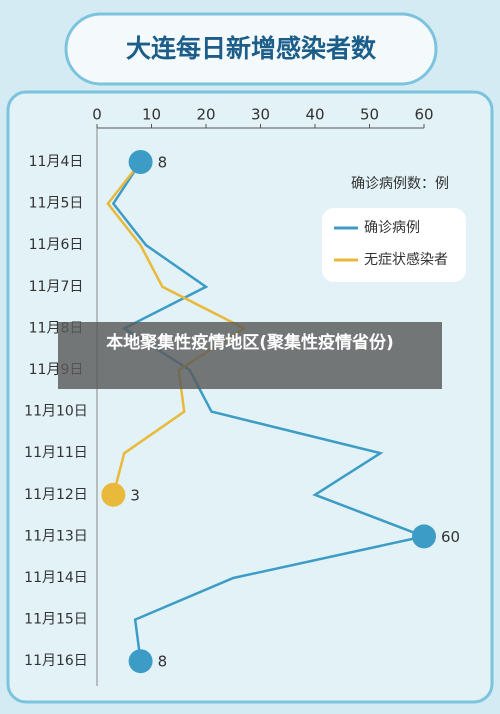 This screenshot has height=714, width=500. I want to click on y-tick-label: 11月15日, so click(56, 620).